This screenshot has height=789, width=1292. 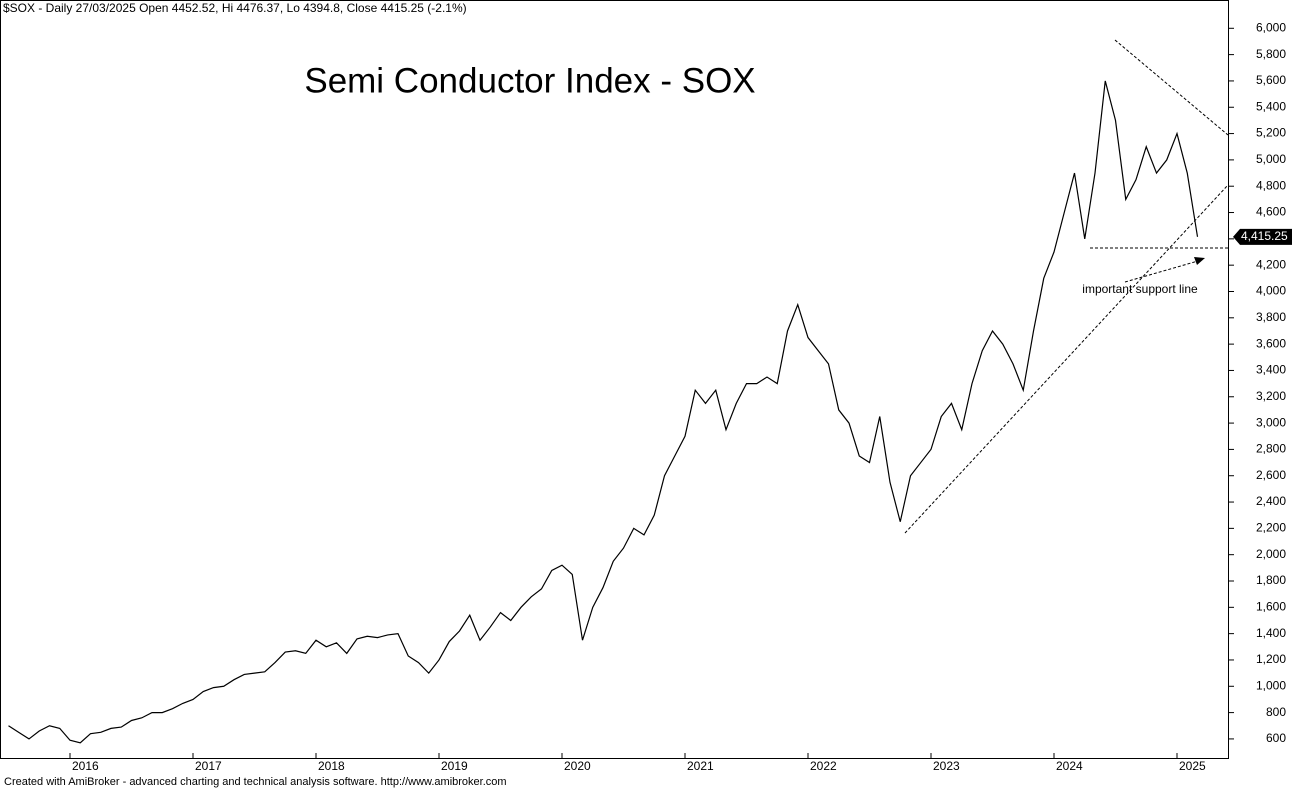 What do you see at coordinates (85, 766) in the screenshot?
I see `x-tick-label: 2016` at bounding box center [85, 766].